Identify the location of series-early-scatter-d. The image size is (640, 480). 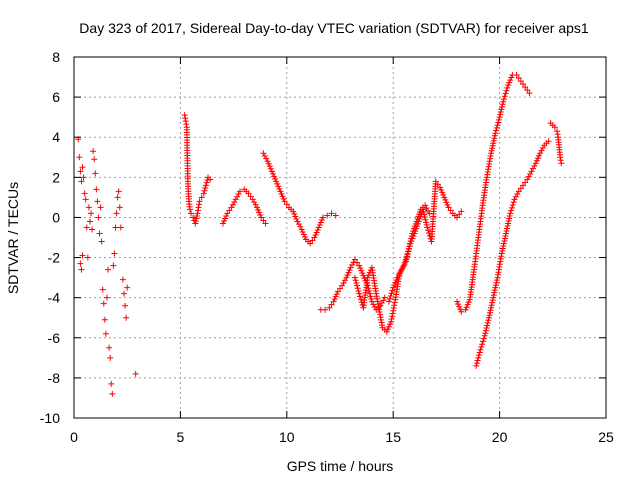
(125, 282).